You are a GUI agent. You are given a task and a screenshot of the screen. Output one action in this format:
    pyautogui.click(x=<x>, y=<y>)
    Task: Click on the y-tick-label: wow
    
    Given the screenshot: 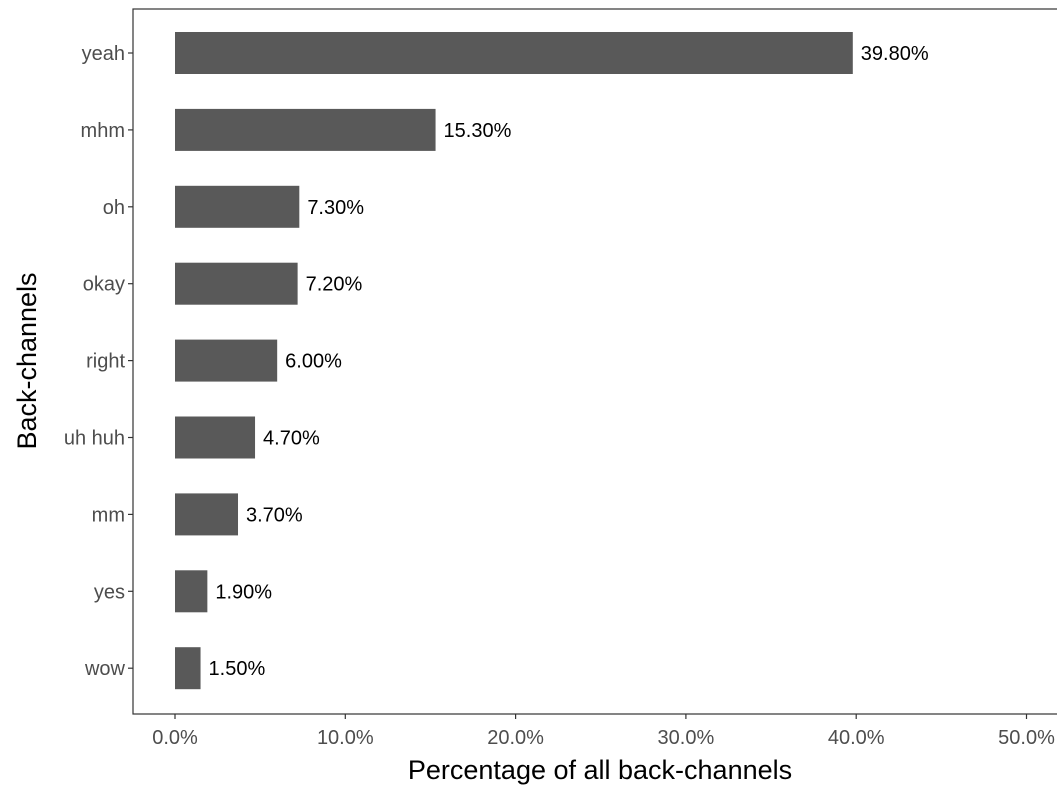 What is the action you would take?
    pyautogui.click(x=105, y=669)
    